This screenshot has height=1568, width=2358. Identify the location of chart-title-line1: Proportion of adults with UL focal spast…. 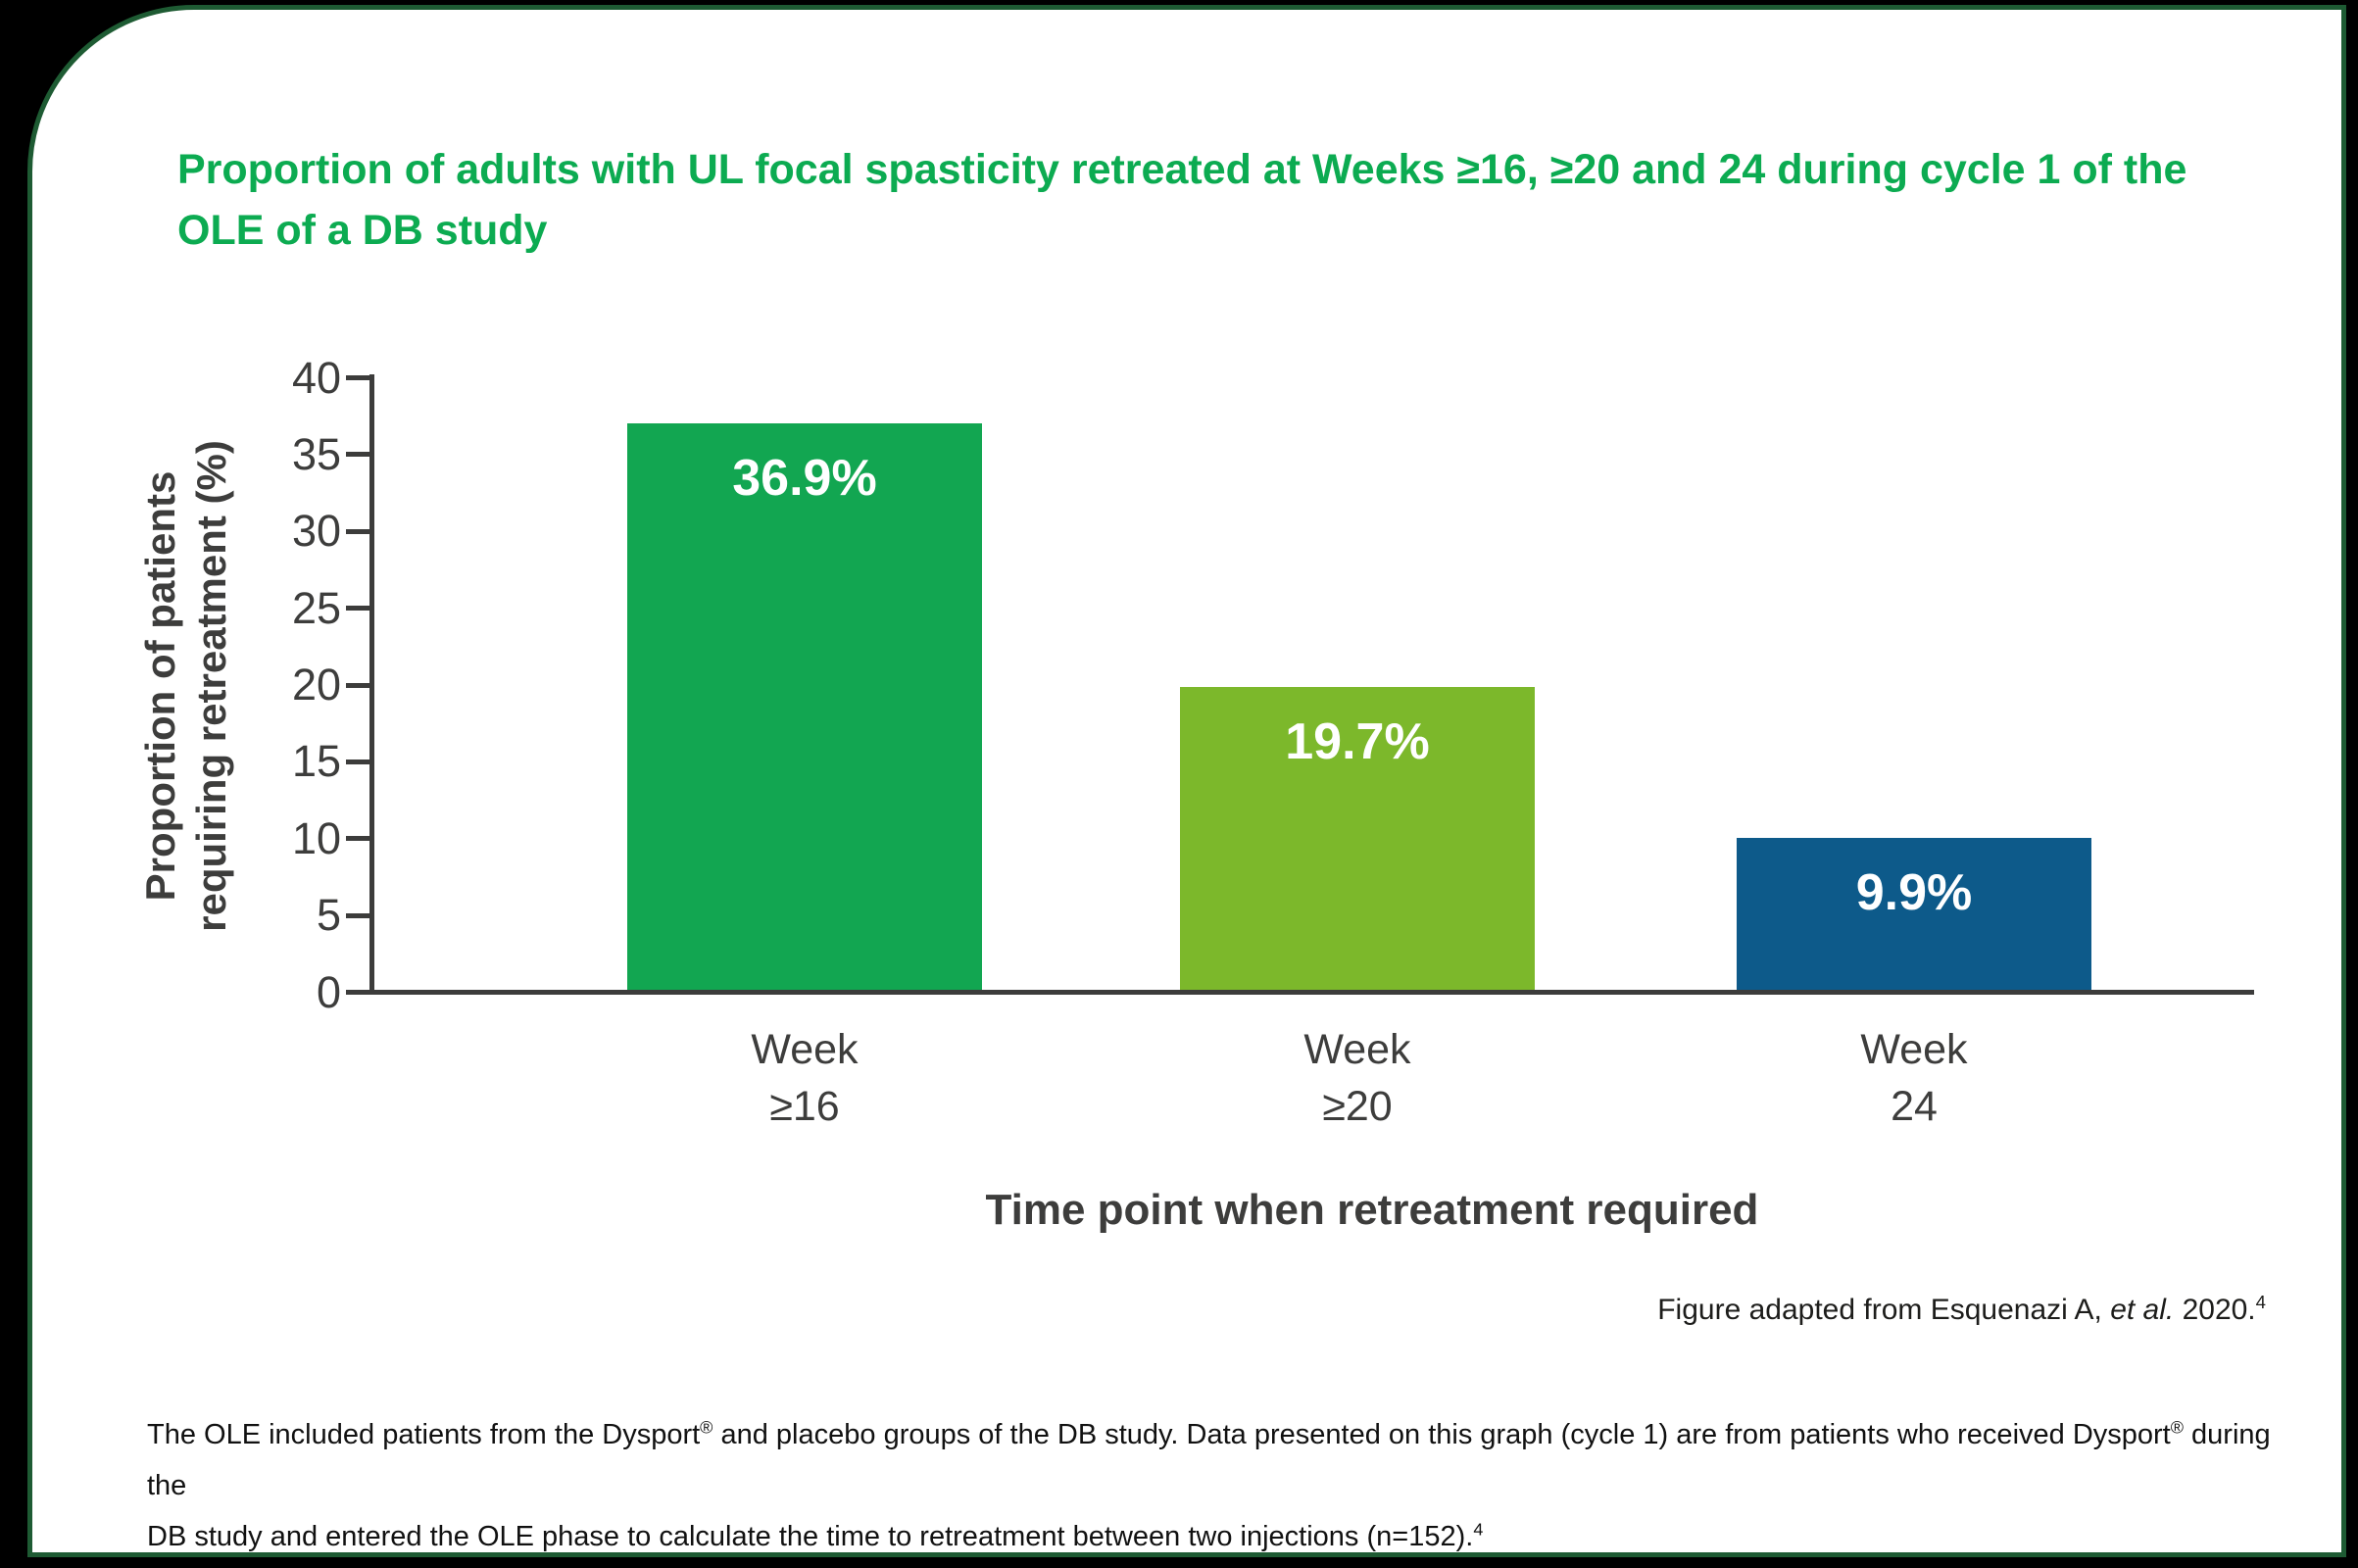
(1182, 169).